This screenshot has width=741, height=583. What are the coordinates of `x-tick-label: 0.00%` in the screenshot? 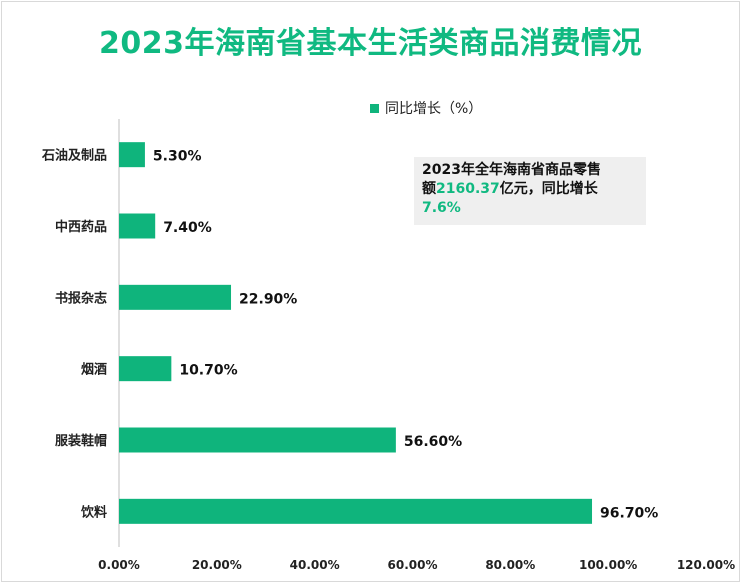 It's located at (119, 565).